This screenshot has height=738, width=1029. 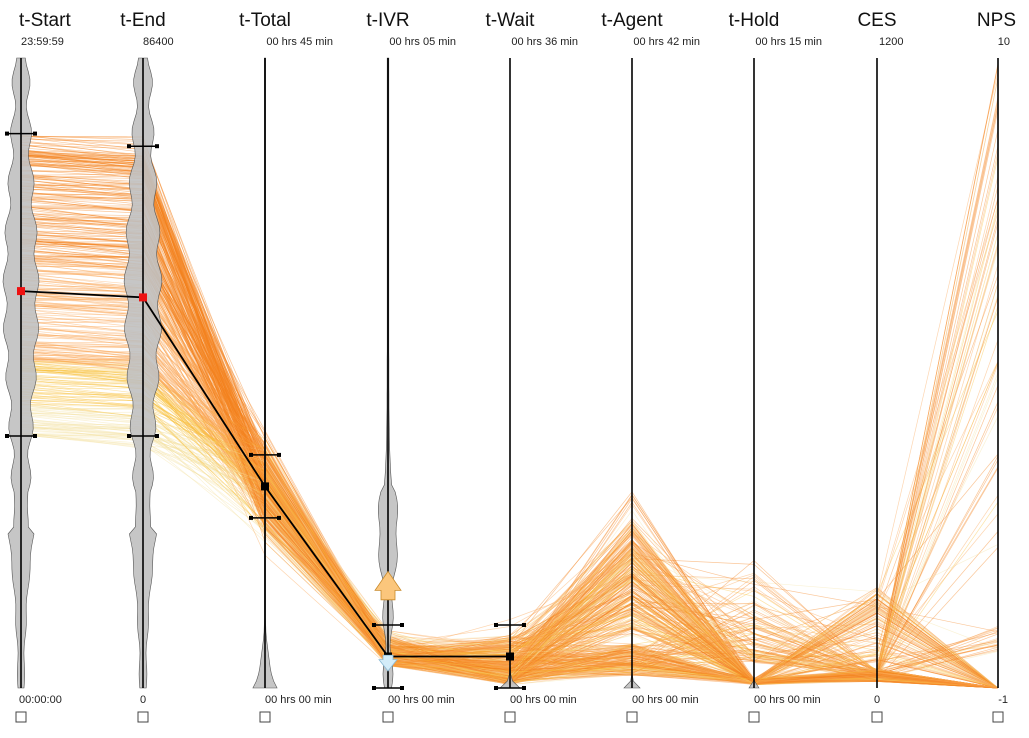 What do you see at coordinates (544, 42) in the screenshot?
I see `axis-max-label-t-wait: 00 hrs 36 min` at bounding box center [544, 42].